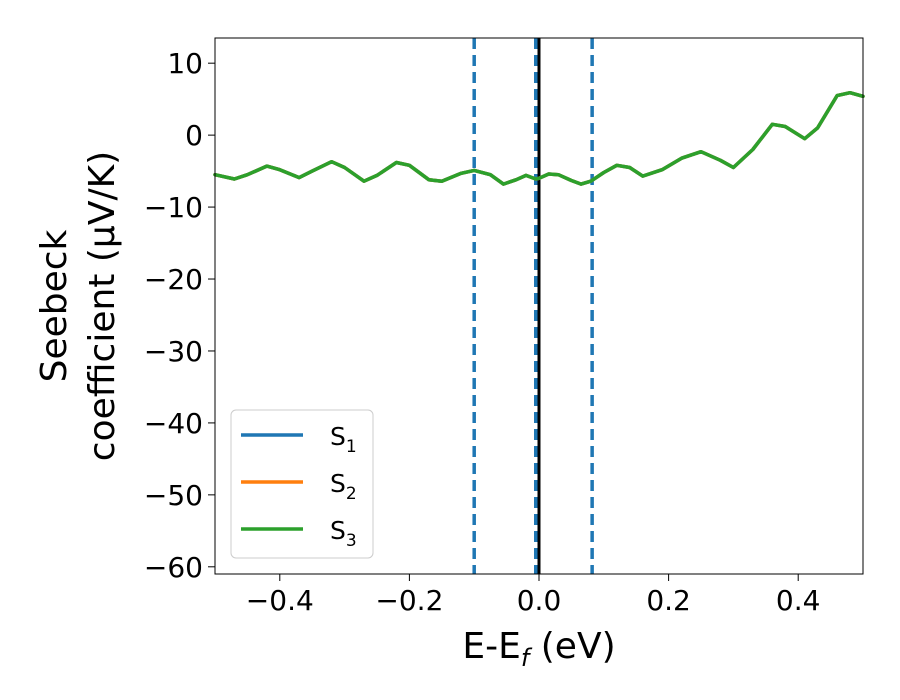  What do you see at coordinates (173, 495) in the screenshot?
I see `y-tick-label: −50` at bounding box center [173, 495].